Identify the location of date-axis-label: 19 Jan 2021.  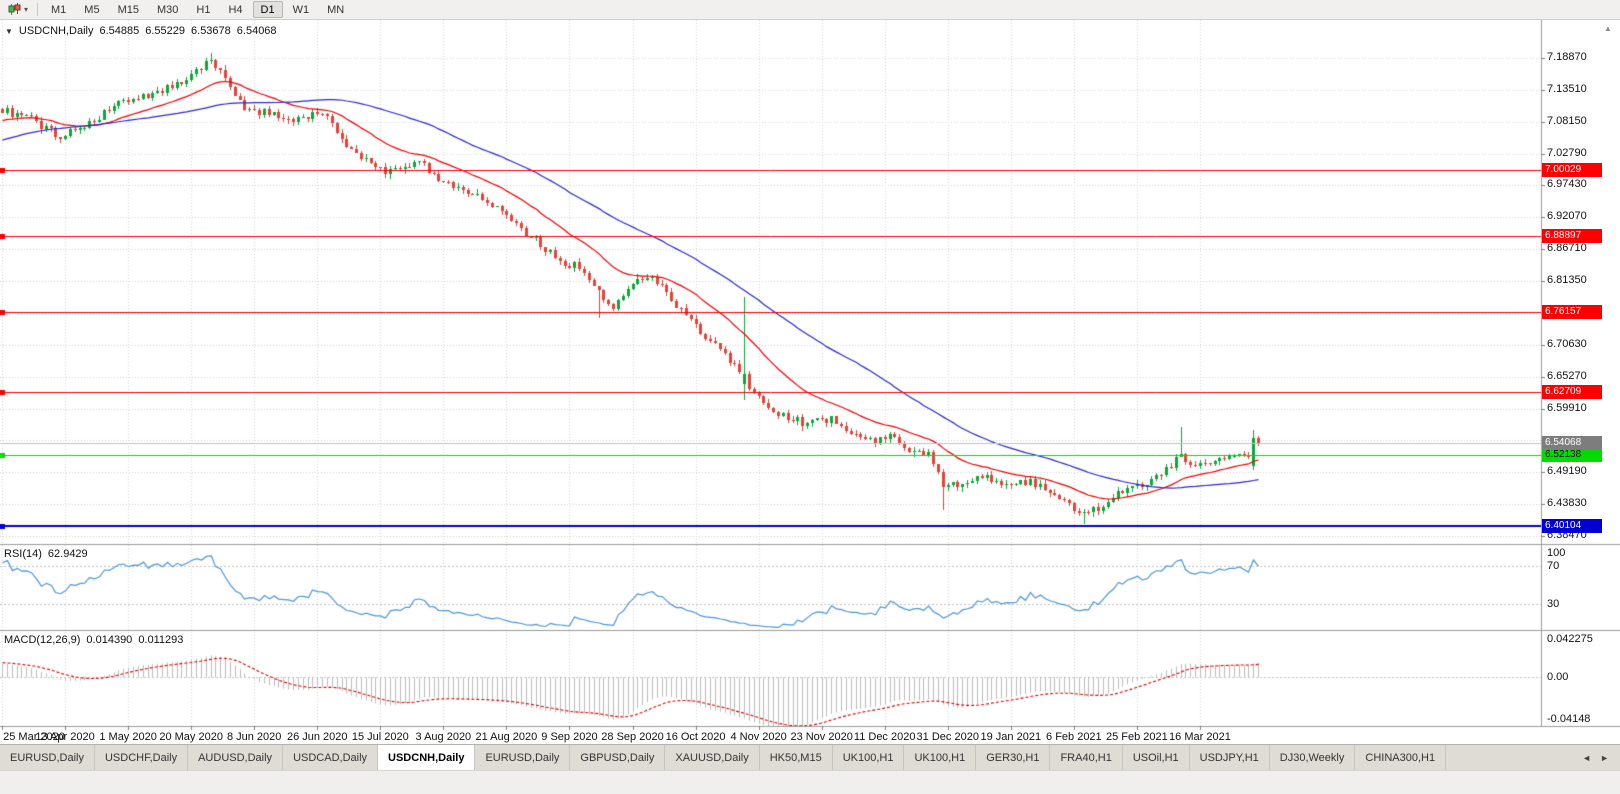
(1011, 737).